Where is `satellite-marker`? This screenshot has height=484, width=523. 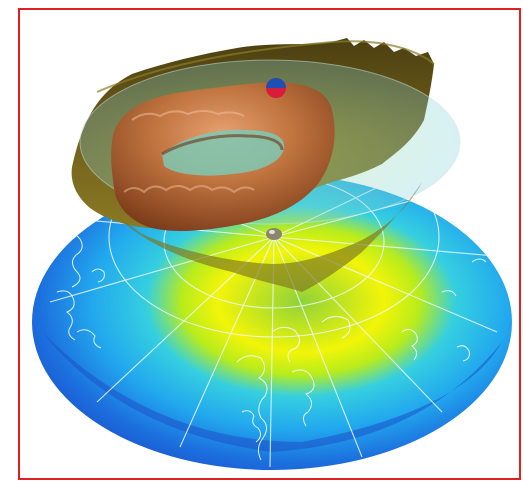
satellite-marker is located at coordinates (274, 234).